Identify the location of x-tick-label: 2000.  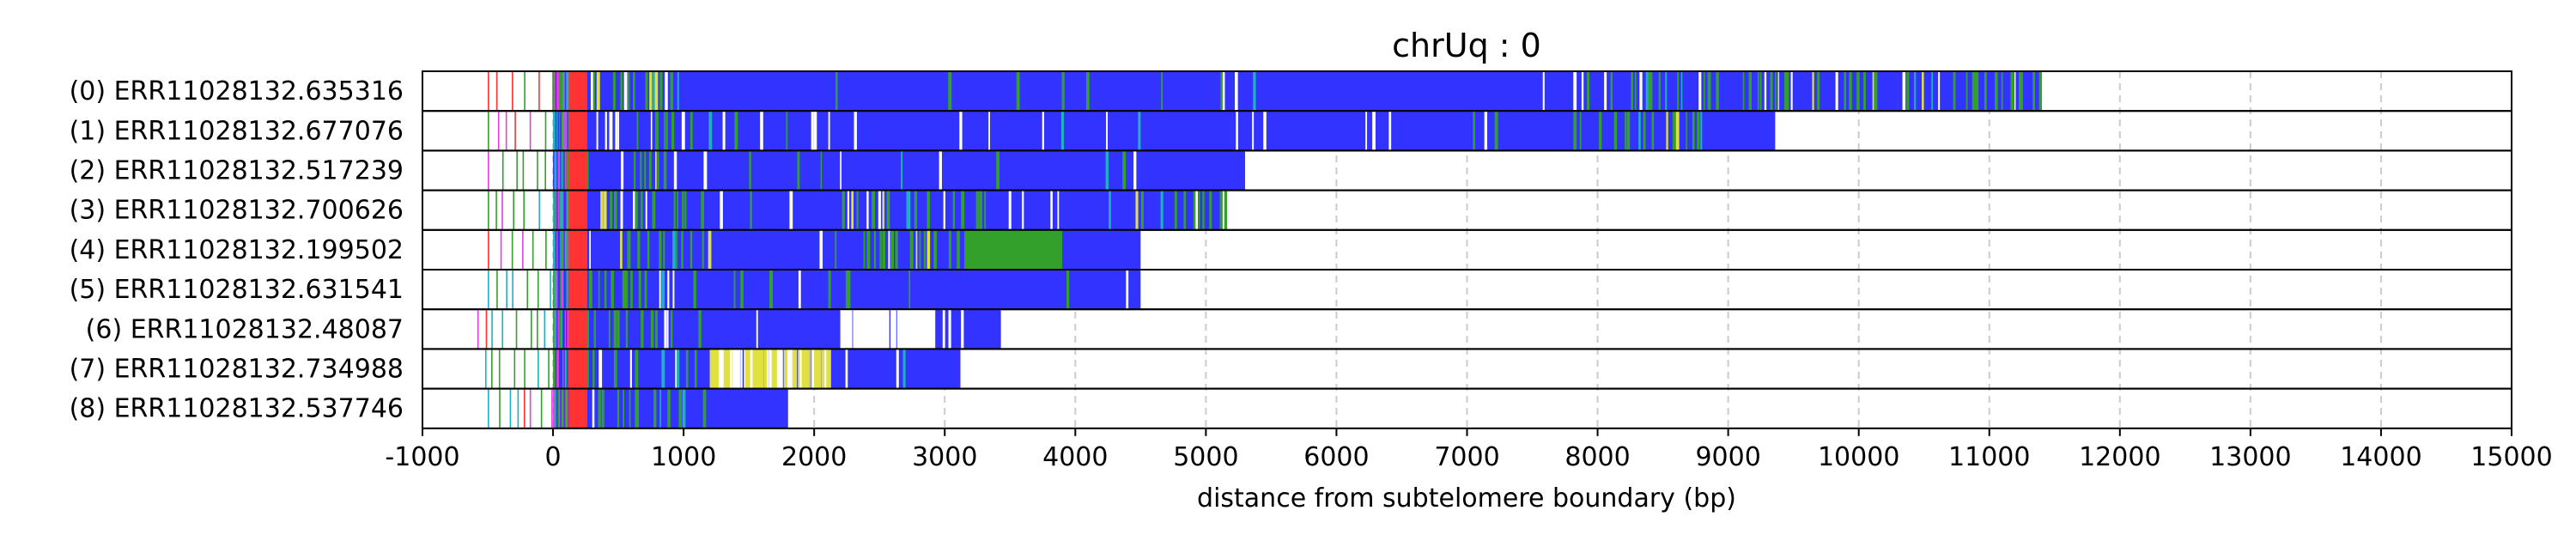
(814, 457).